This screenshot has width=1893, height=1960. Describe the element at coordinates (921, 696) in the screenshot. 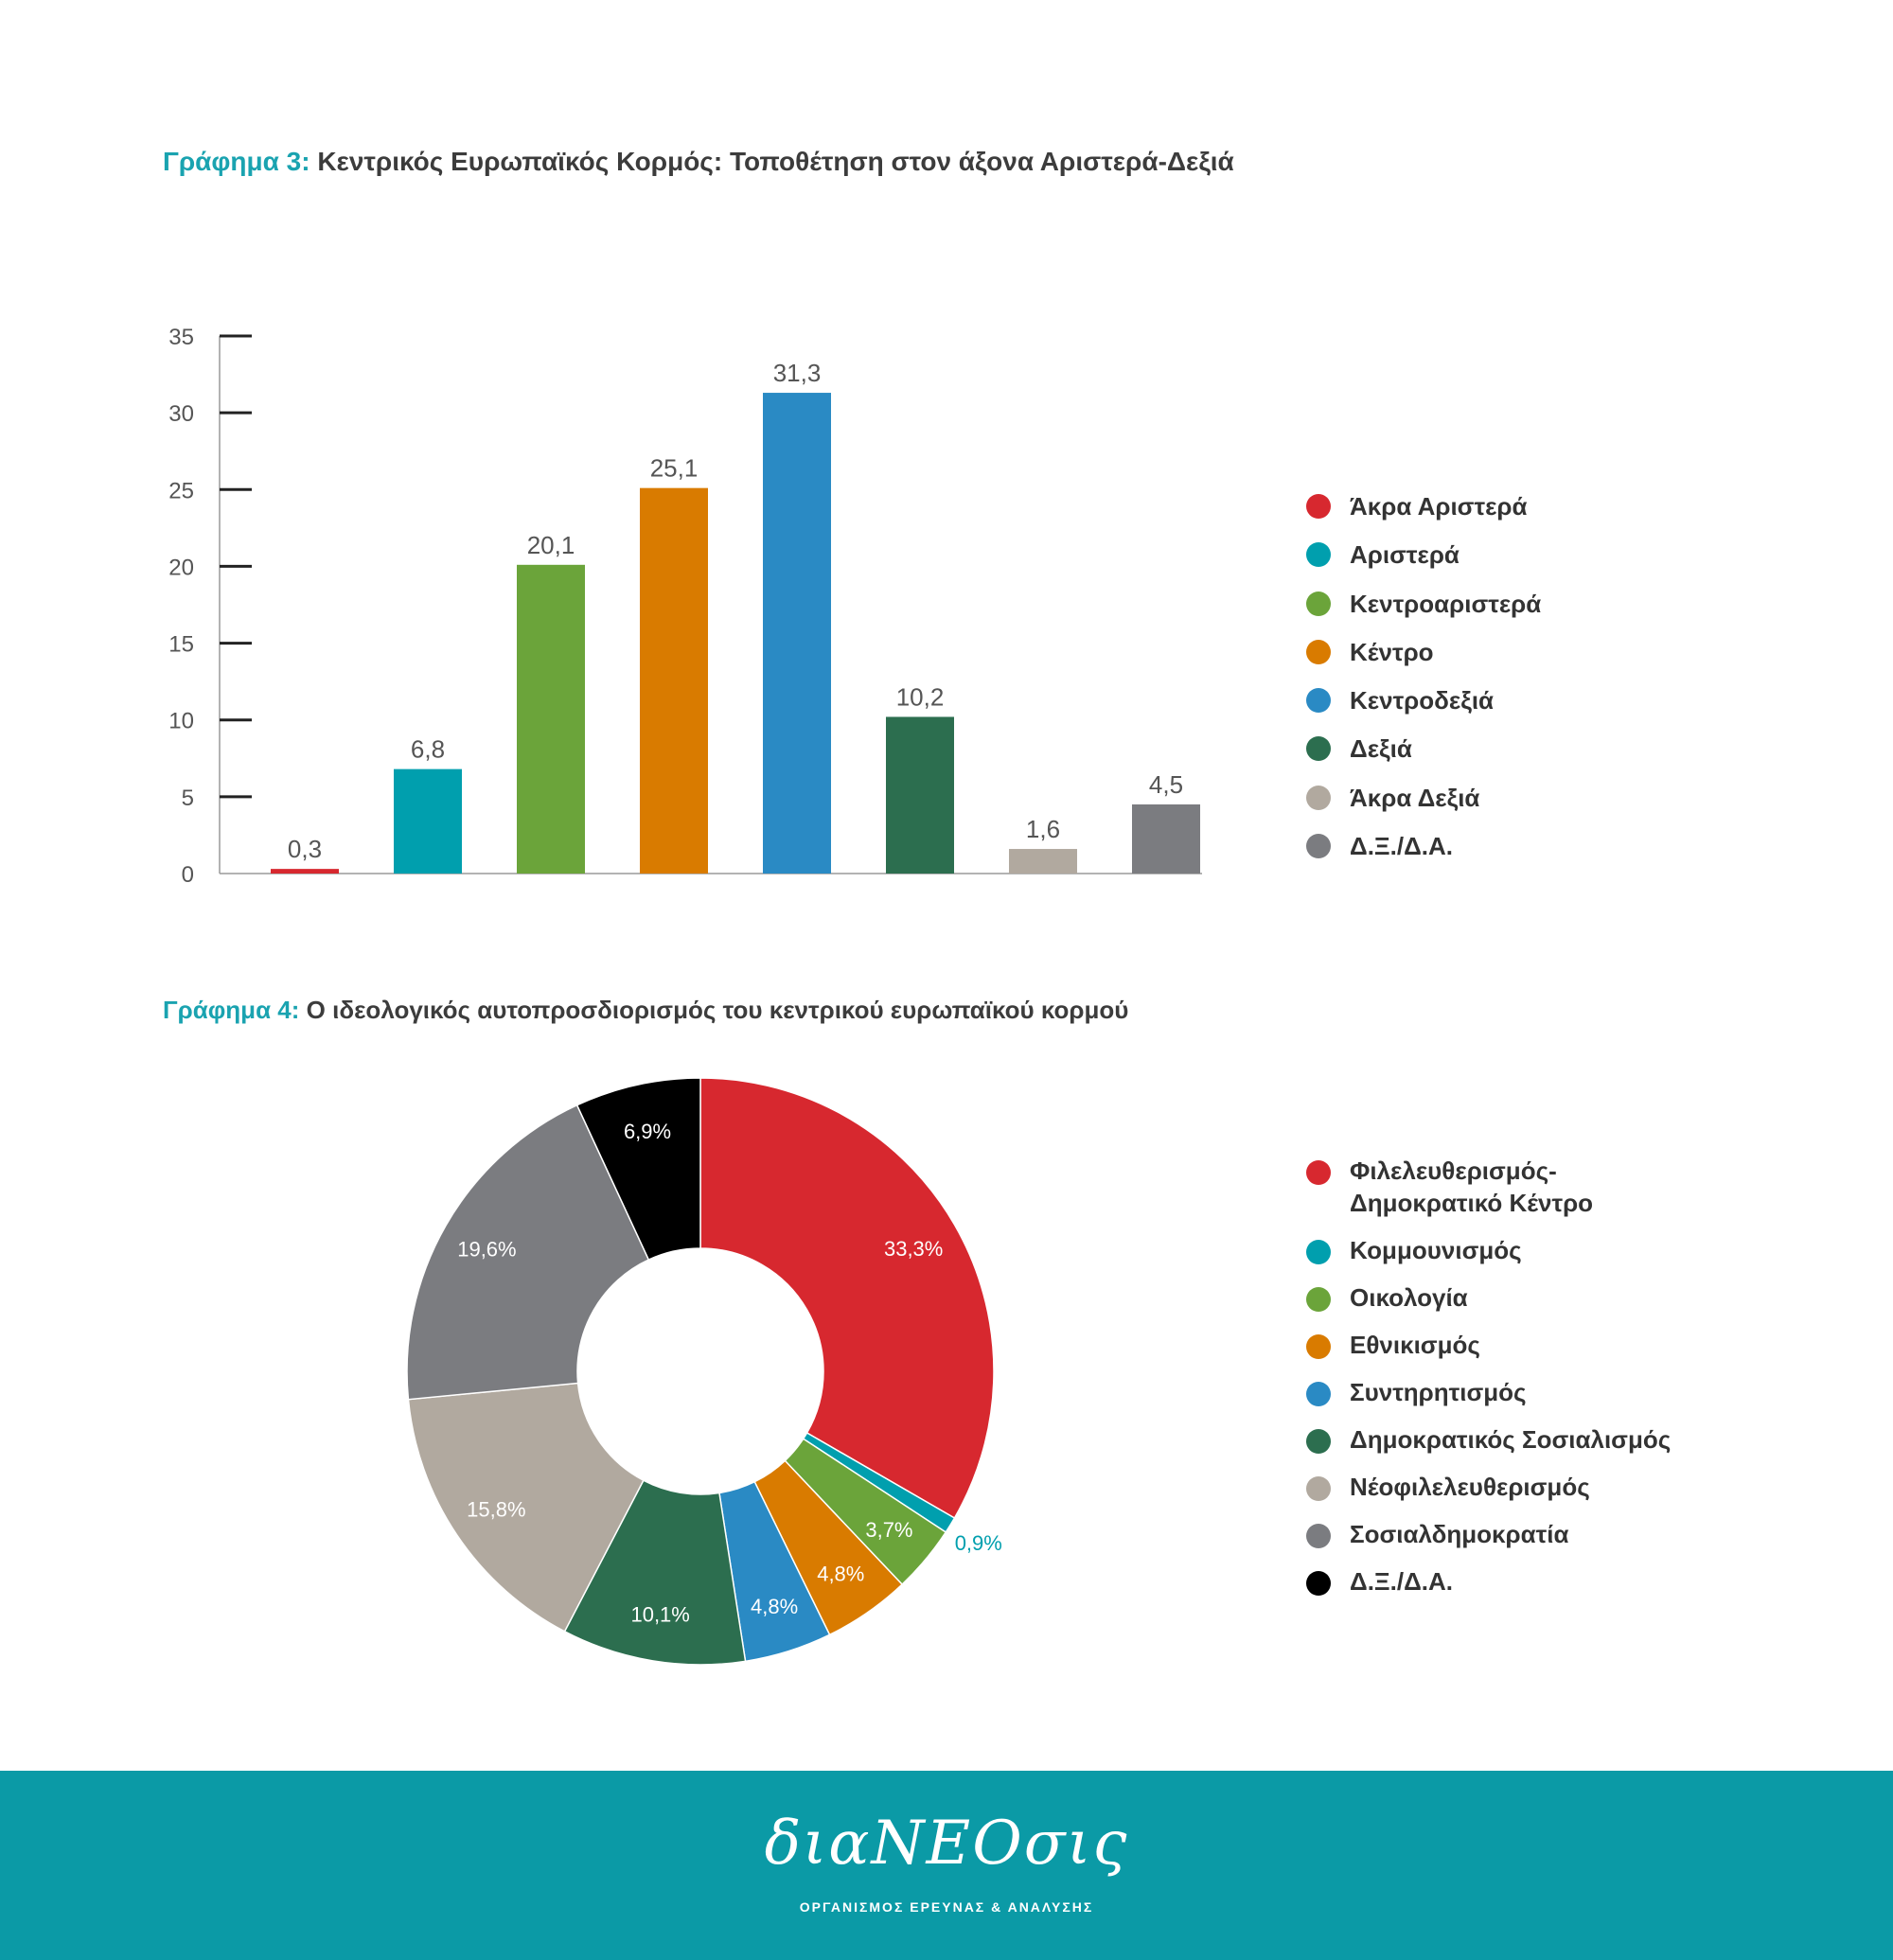

I see `bar-value-label: 10,2` at that location.